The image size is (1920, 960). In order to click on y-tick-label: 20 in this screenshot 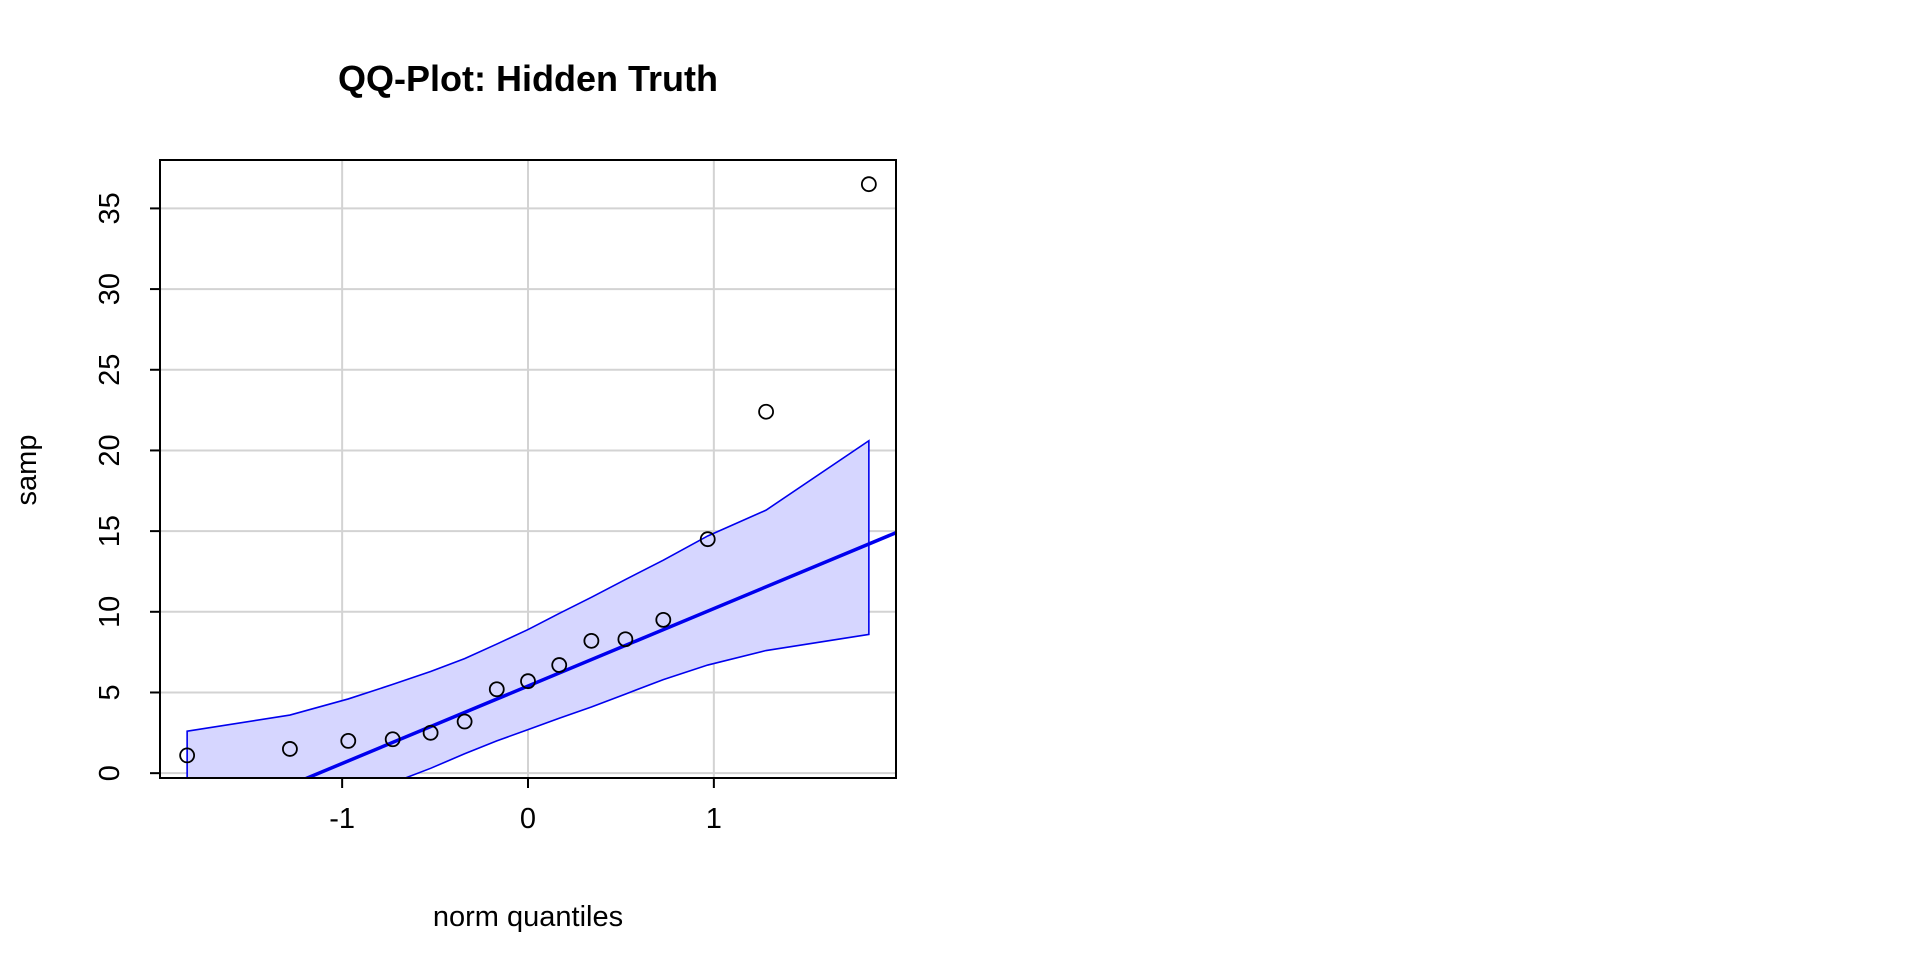, I will do `click(110, 450)`.